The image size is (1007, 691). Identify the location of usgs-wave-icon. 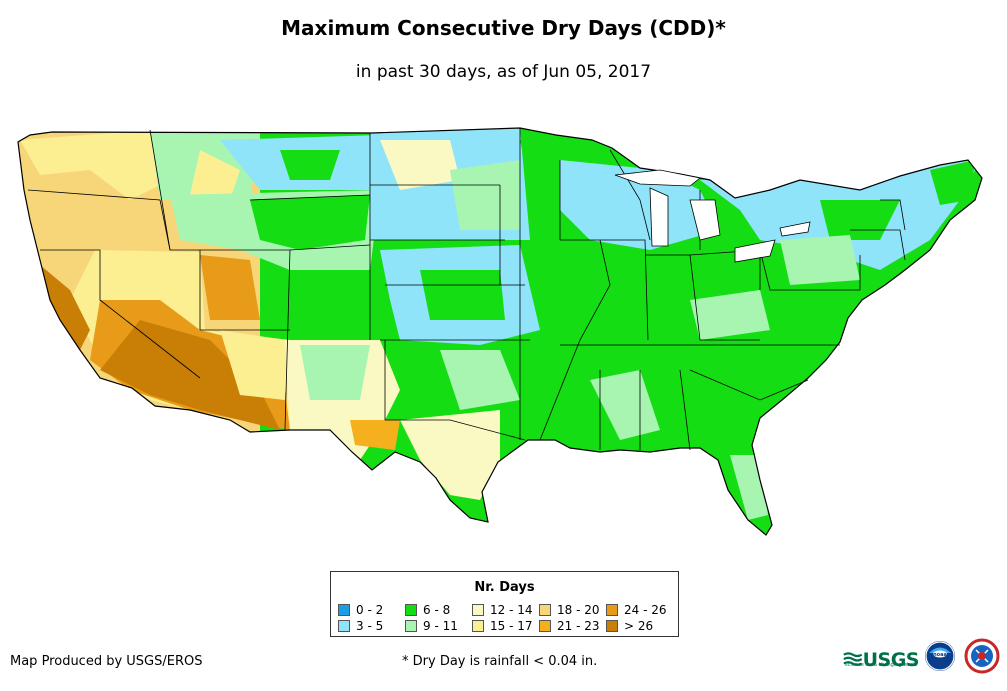
(853, 659).